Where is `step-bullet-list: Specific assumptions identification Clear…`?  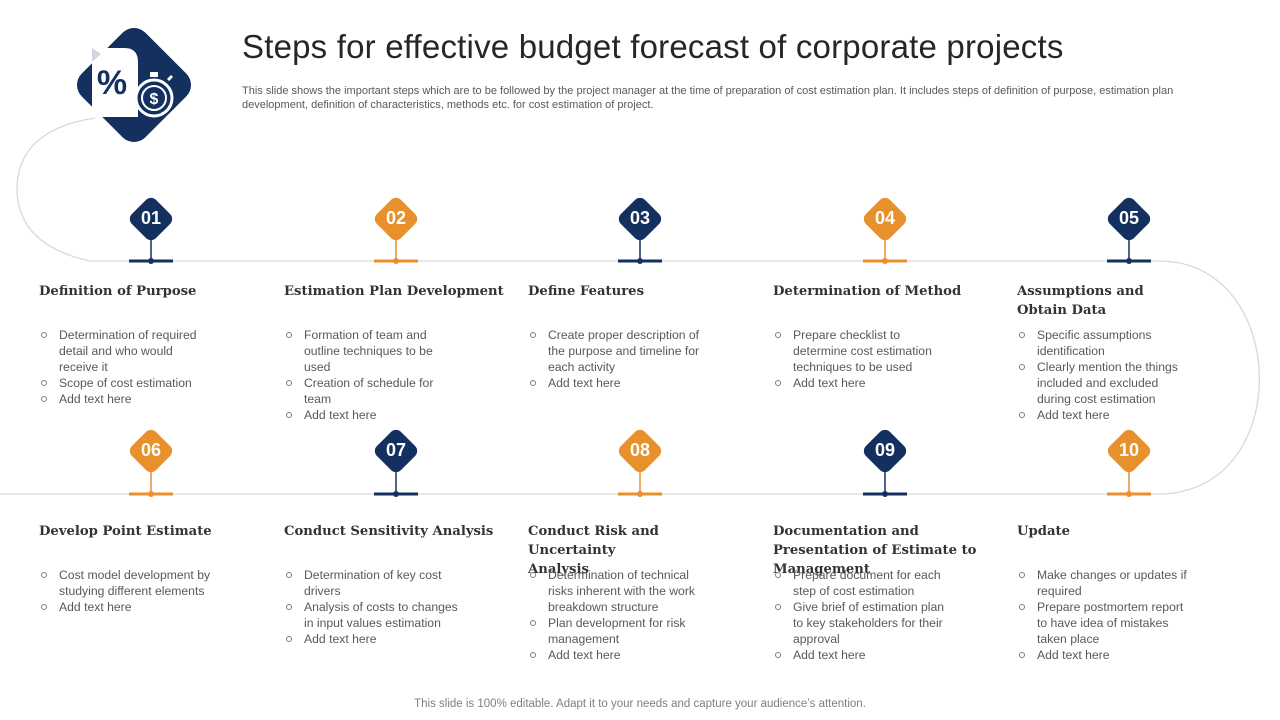 step-bullet-list: Specific assumptions identification Clear… is located at coordinates (1105, 375).